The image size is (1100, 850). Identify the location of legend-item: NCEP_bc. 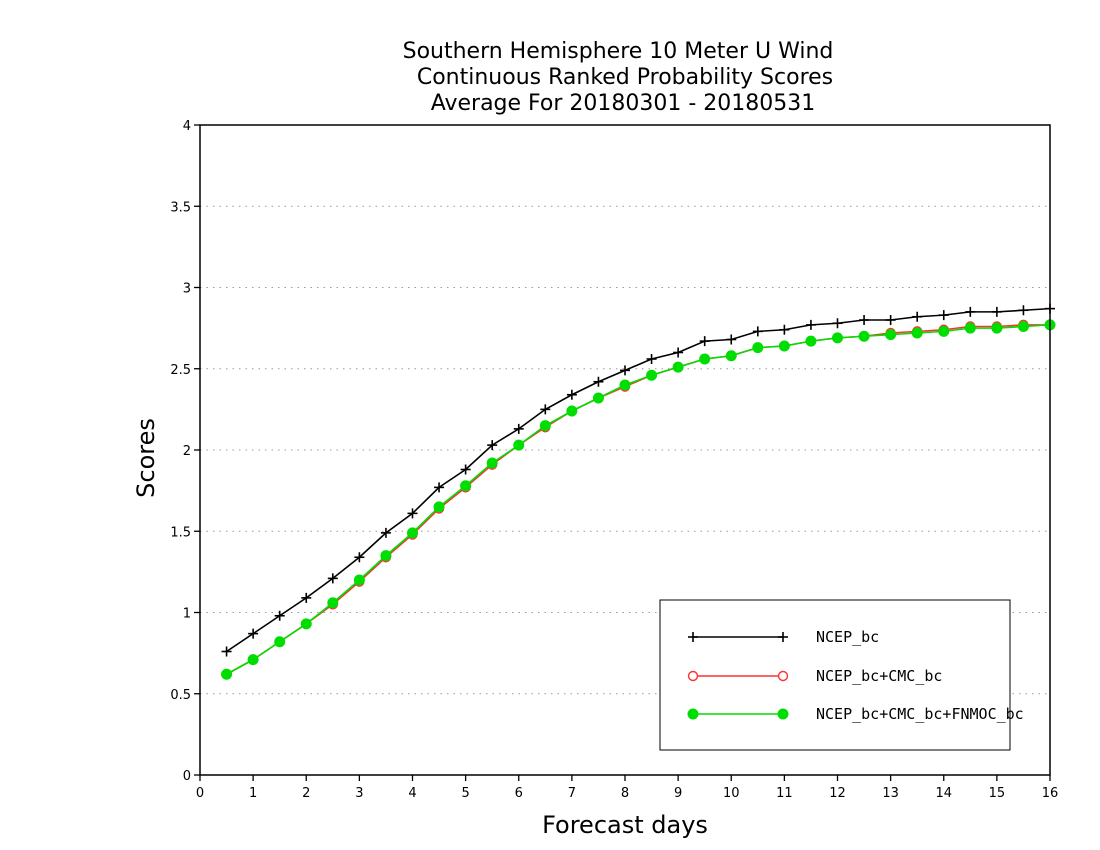
(783, 637).